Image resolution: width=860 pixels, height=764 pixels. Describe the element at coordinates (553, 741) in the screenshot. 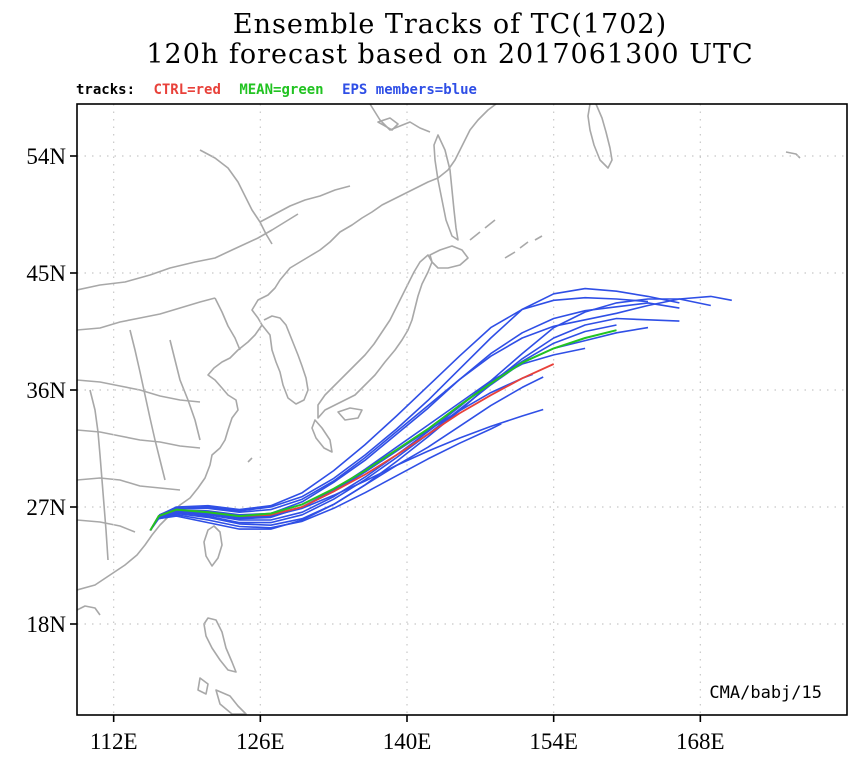

I see `tick-label-lon-3: 154E` at that location.